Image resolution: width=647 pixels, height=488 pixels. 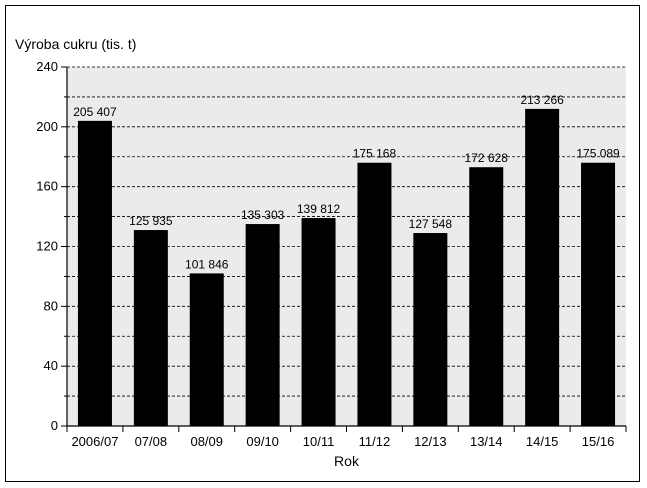 What do you see at coordinates (95, 112) in the screenshot?
I see `data-label: 205 407` at bounding box center [95, 112].